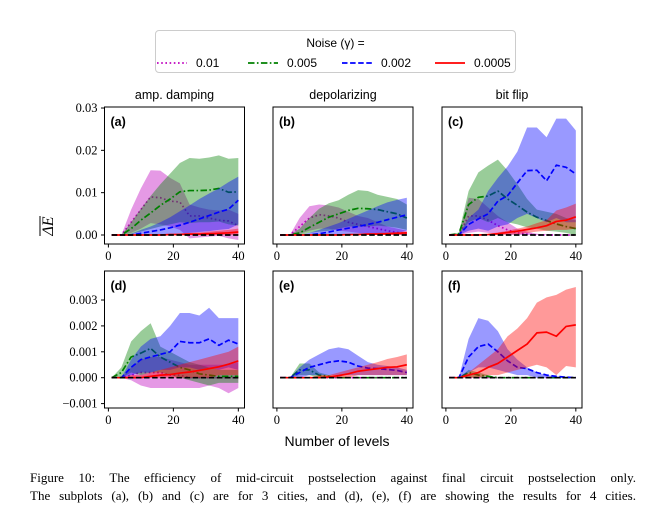  Describe the element at coordinates (335, 51) in the screenshot. I see `legend: Noise (γ) = 0.01 0.005 0.002 0.0005` at that location.